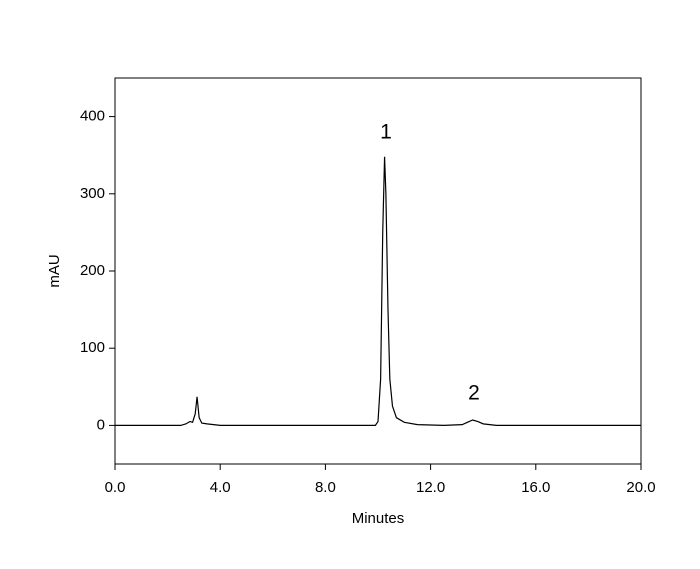 The width and height of the screenshot is (700, 569). What do you see at coordinates (92, 347) in the screenshot?
I see `y-tick-label: 100` at bounding box center [92, 347].